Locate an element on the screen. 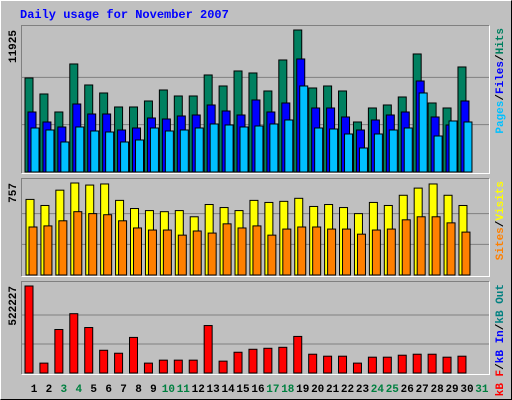  legend-entry: Visits is located at coordinates (501, 201).